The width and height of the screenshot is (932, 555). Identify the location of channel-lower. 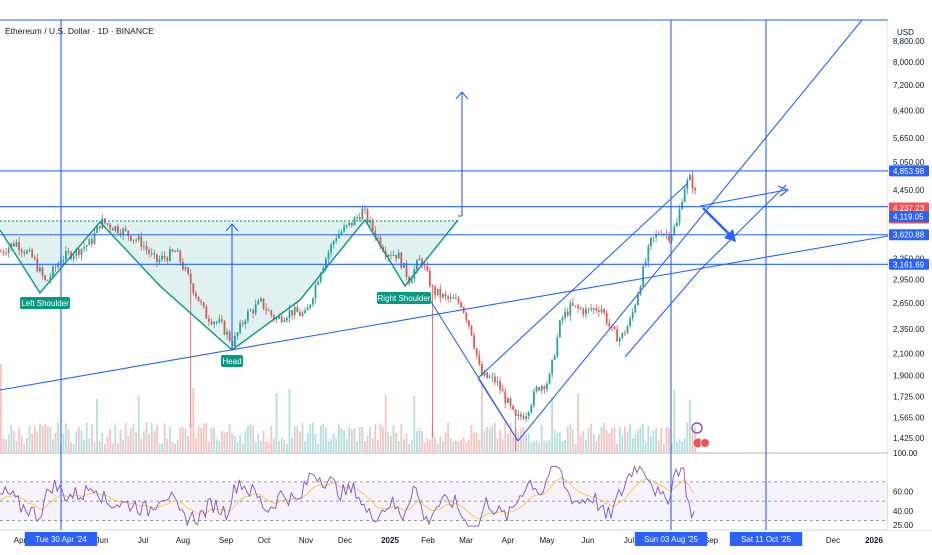
(743, 227).